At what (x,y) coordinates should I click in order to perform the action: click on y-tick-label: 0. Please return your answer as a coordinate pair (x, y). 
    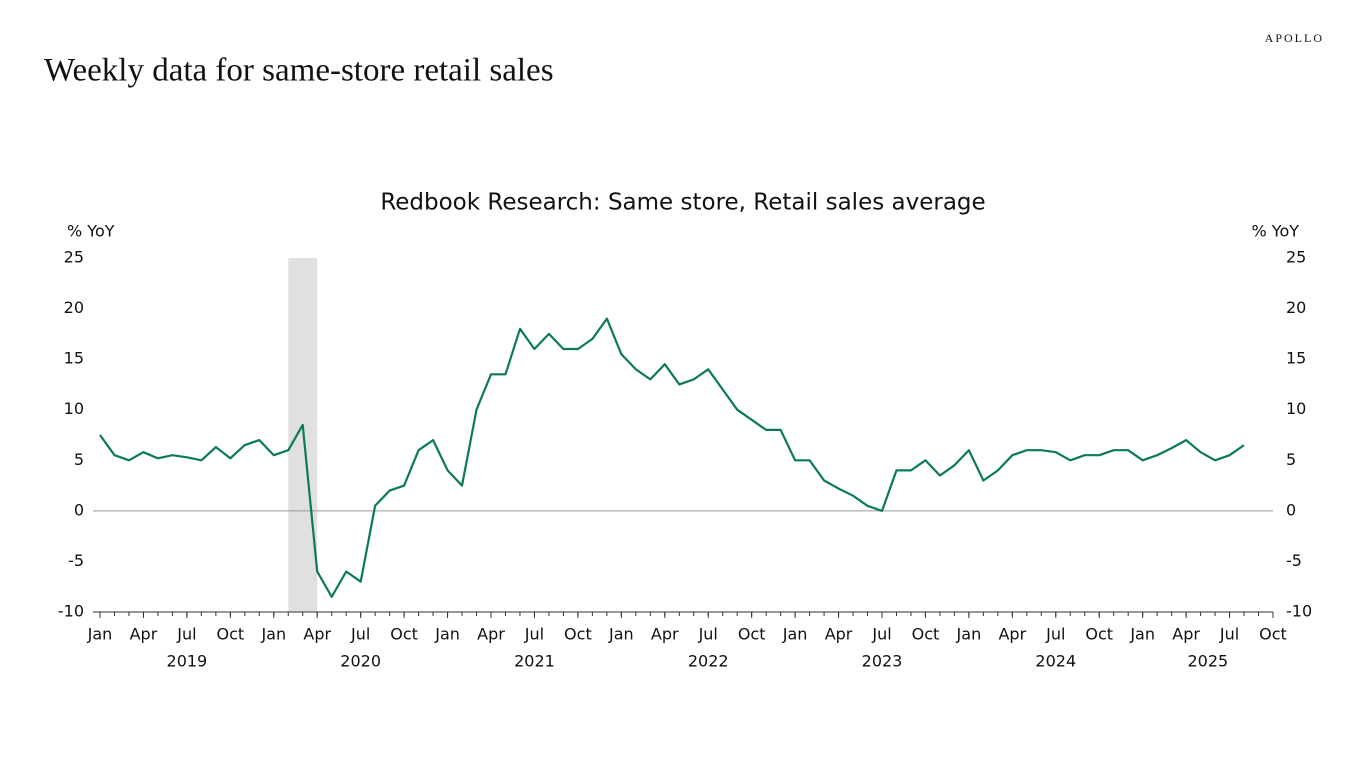
    Looking at the image, I should click on (79, 509).